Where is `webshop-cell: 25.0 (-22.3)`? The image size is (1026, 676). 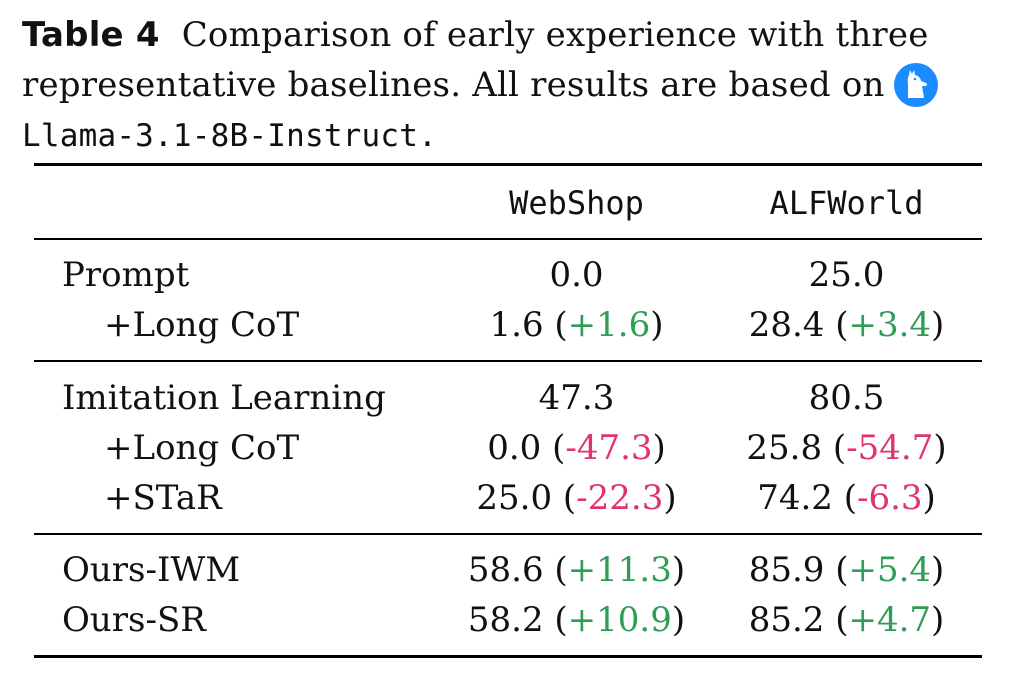
webshop-cell: 25.0 (-22.3) is located at coordinates (576, 498).